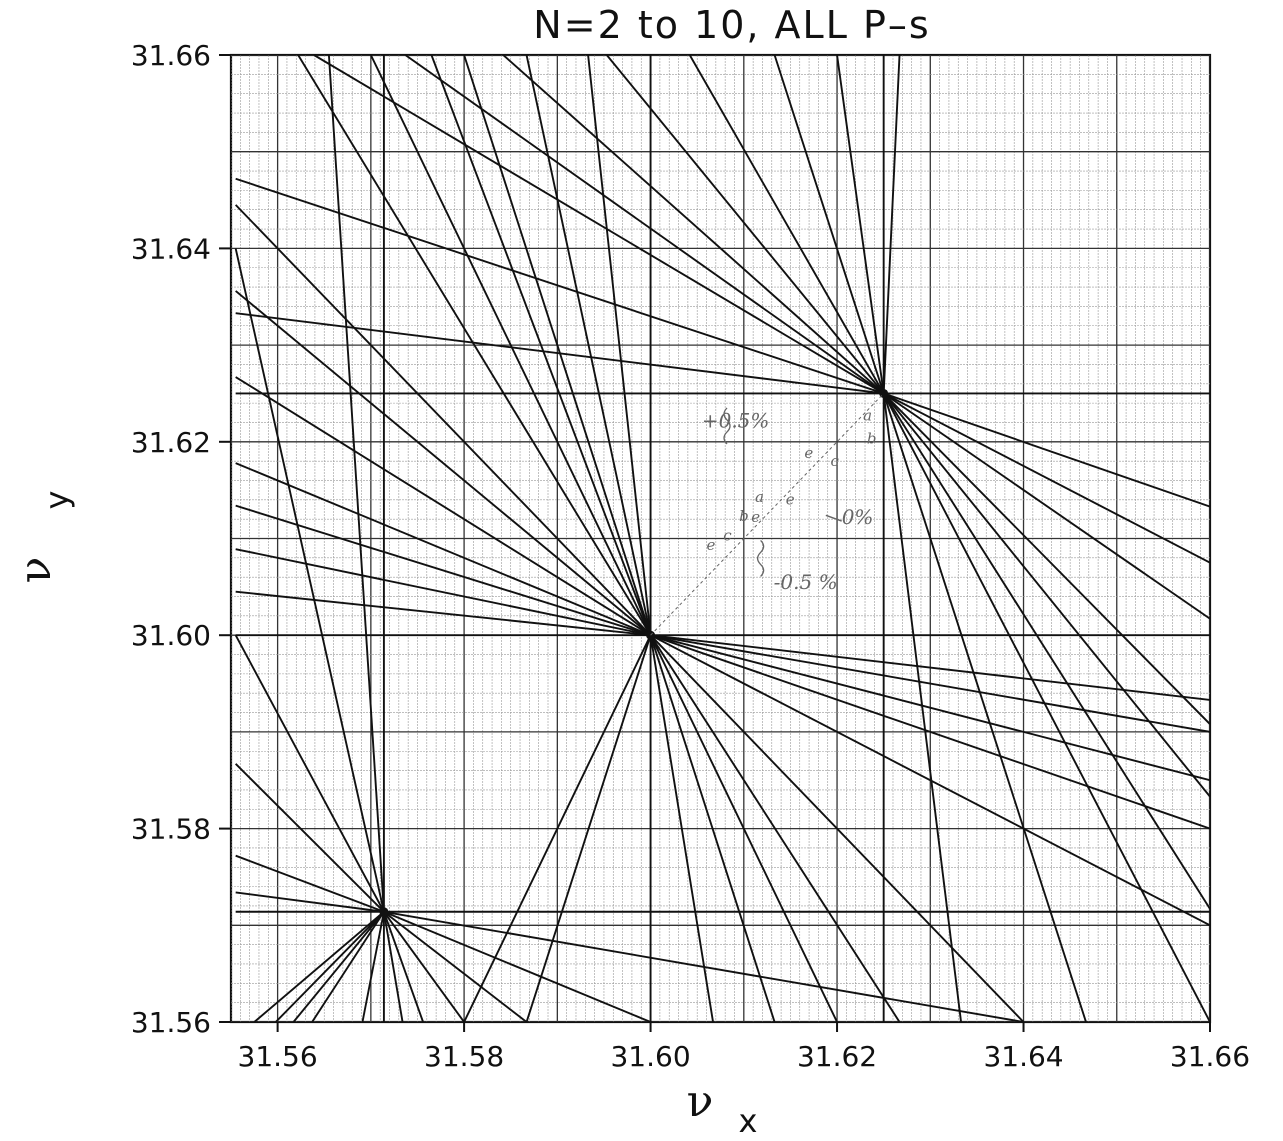 The width and height of the screenshot is (1283, 1141). I want to click on diagonal-line, so click(767, 514).